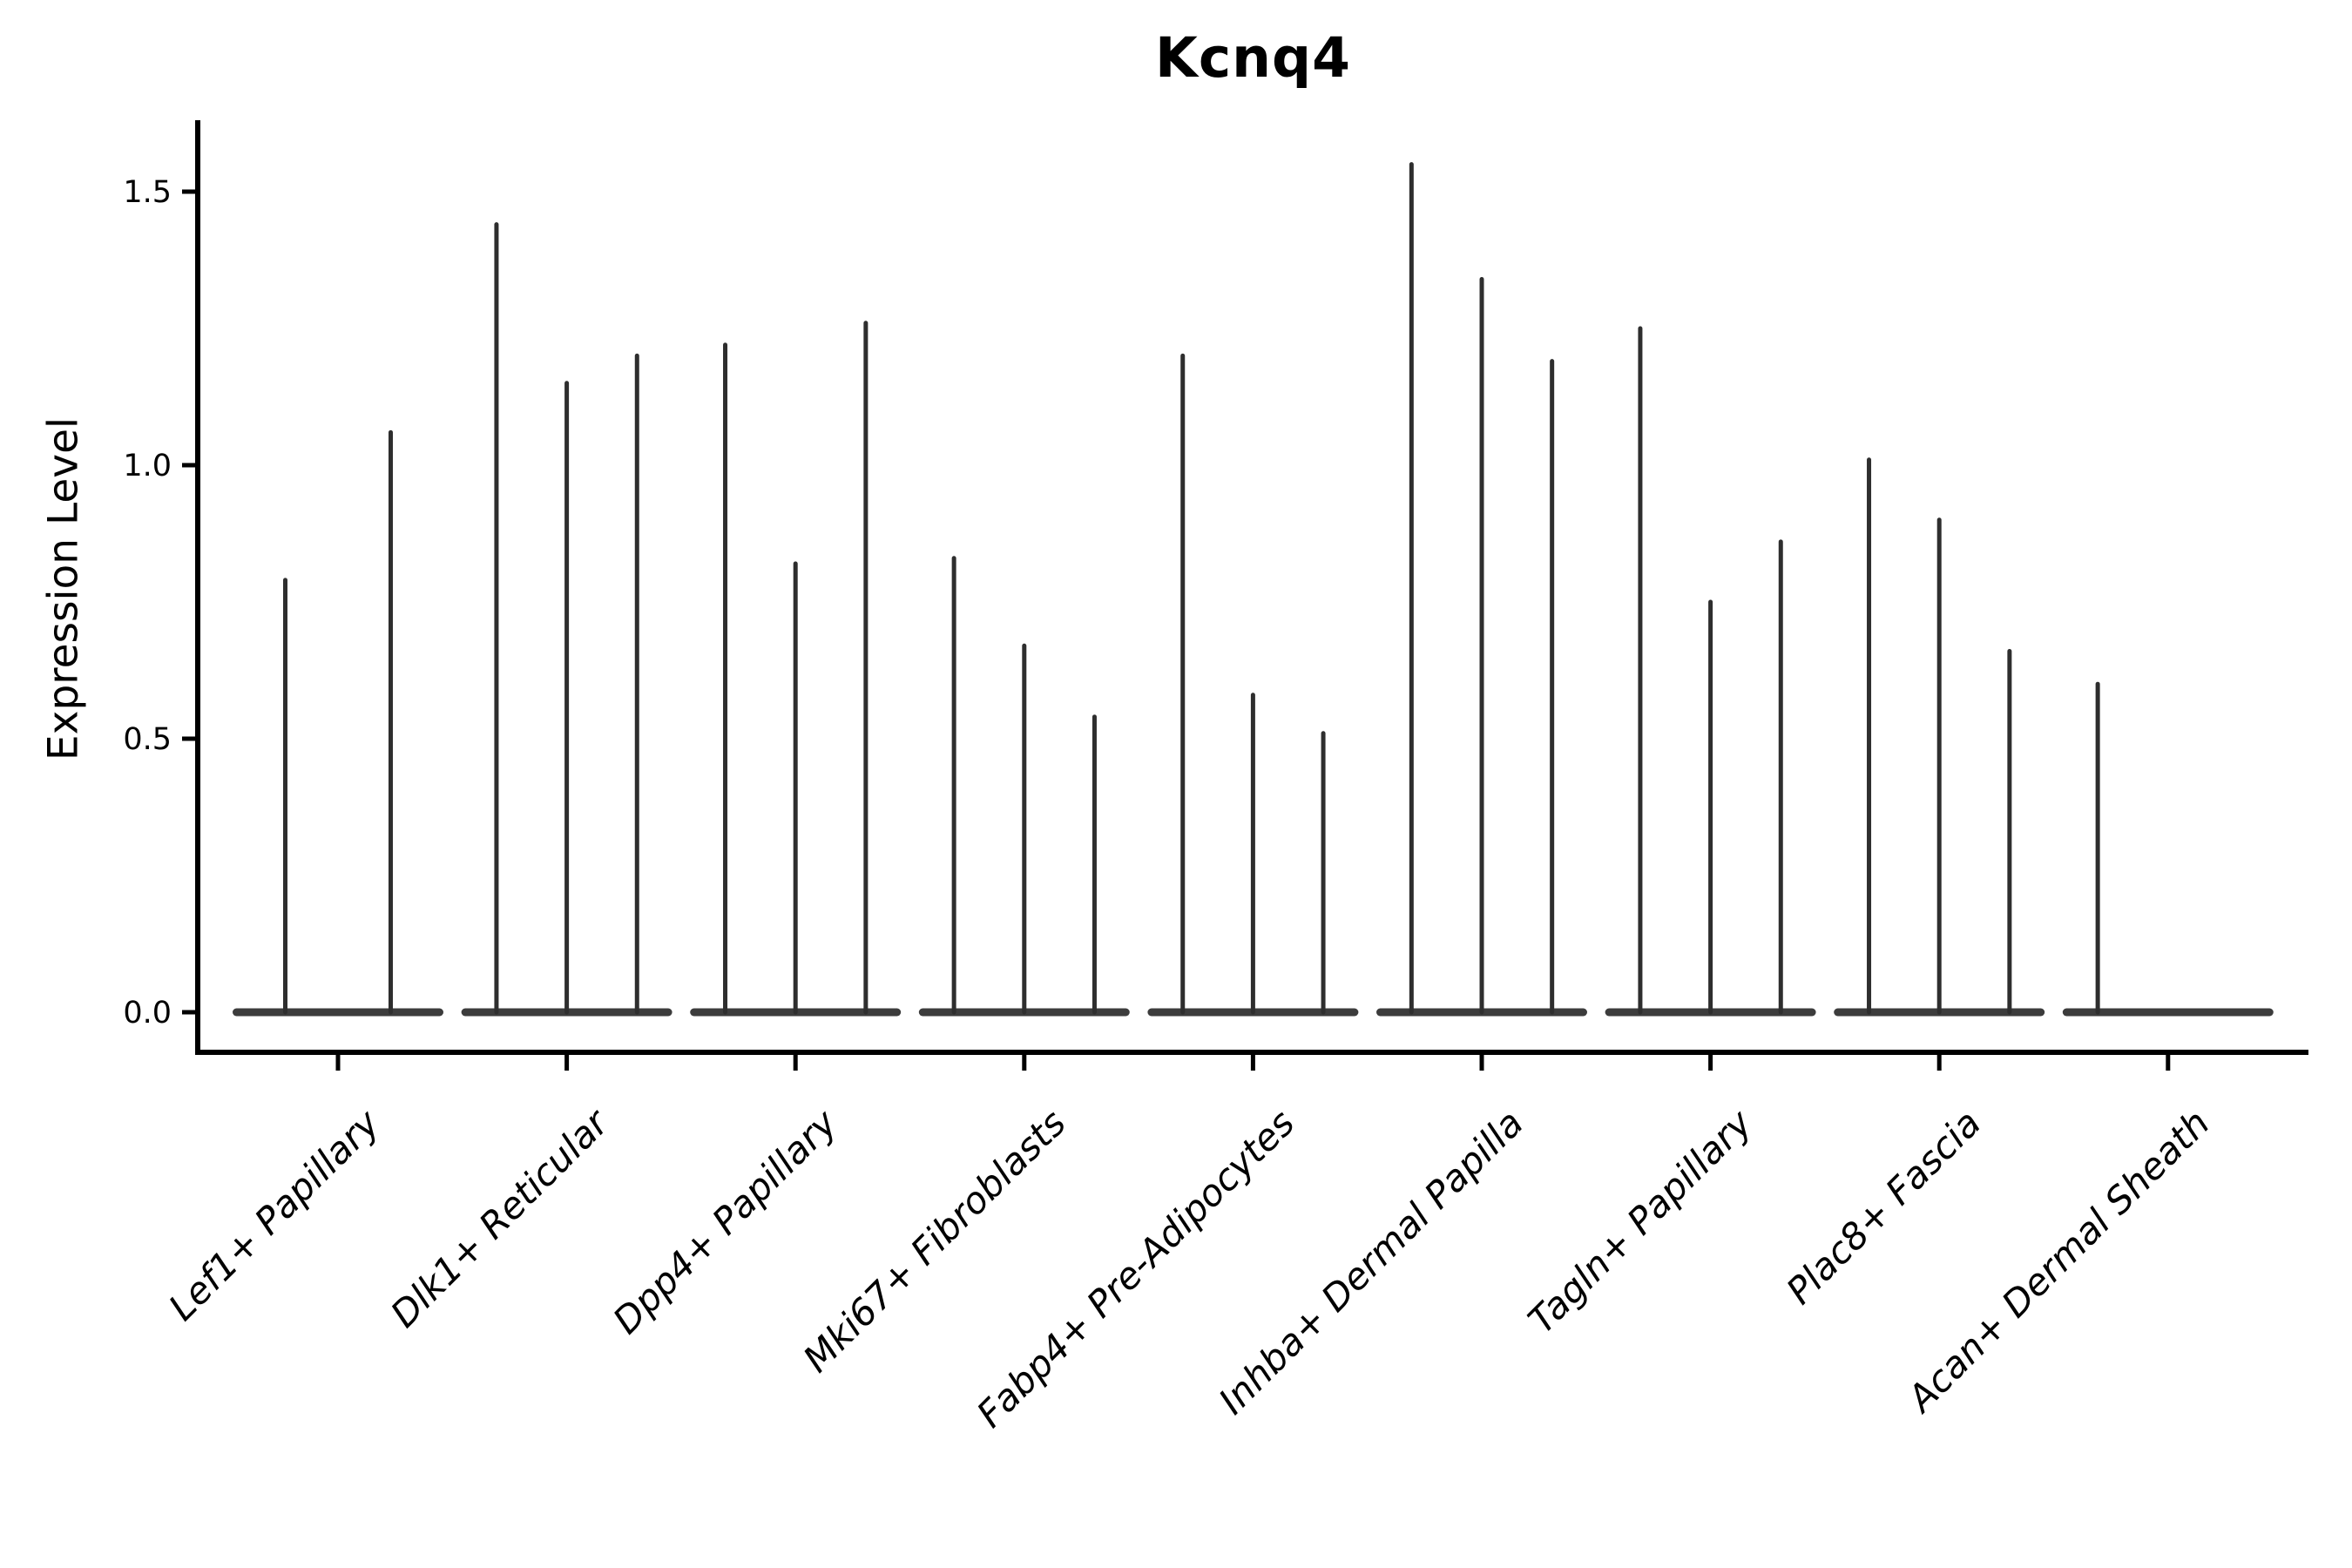  What do you see at coordinates (147, 739) in the screenshot?
I see `y-tick-label: 0.5` at bounding box center [147, 739].